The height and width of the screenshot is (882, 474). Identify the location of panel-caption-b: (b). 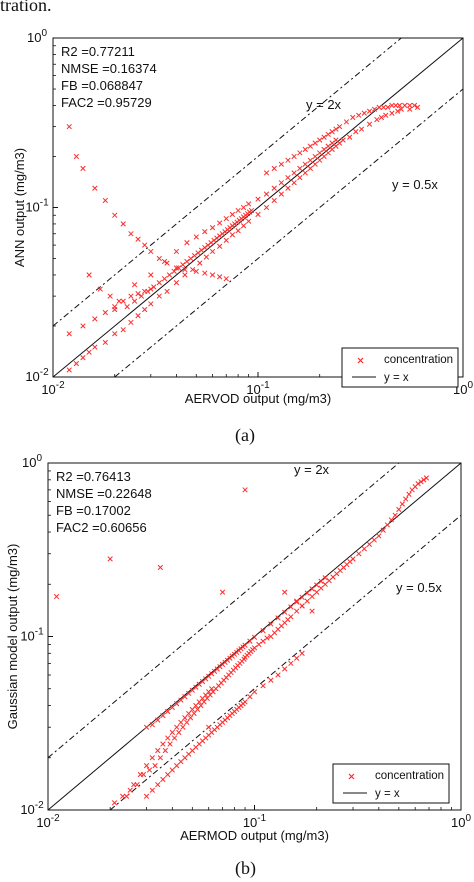
(245, 868).